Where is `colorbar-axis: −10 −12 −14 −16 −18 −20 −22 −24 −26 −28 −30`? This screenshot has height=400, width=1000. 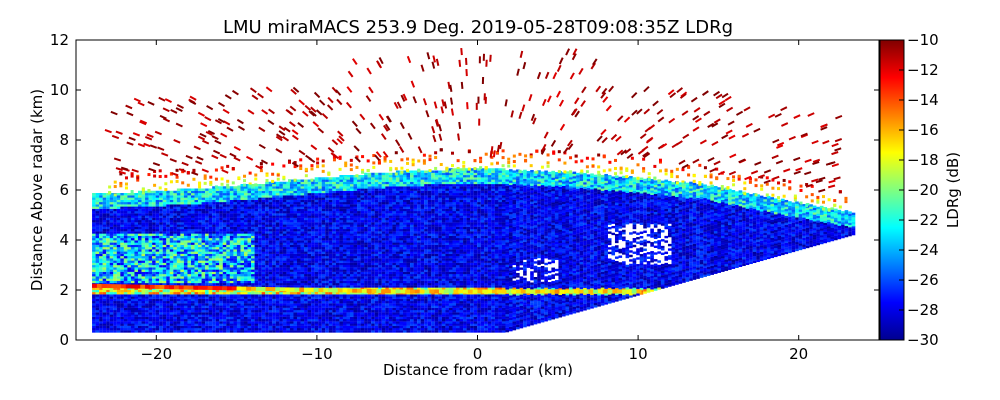
colorbar-axis: −10 −12 −14 −16 −18 −20 −22 −24 −26 −28 −30 is located at coordinates (919, 190).